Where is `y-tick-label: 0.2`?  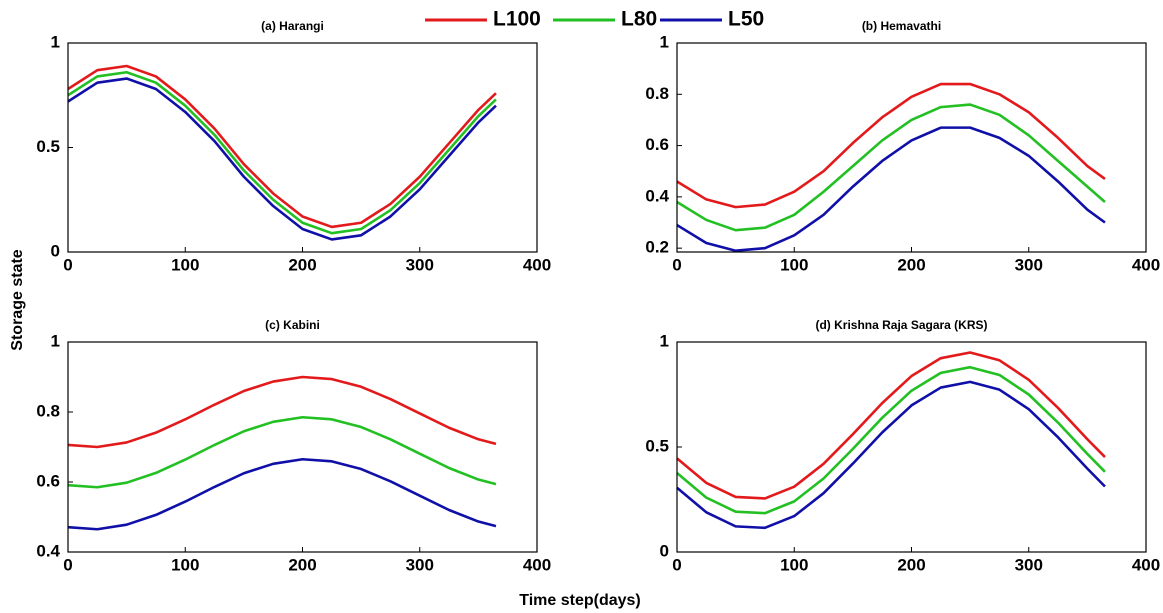
y-tick-label: 0.2 is located at coordinates (657, 247).